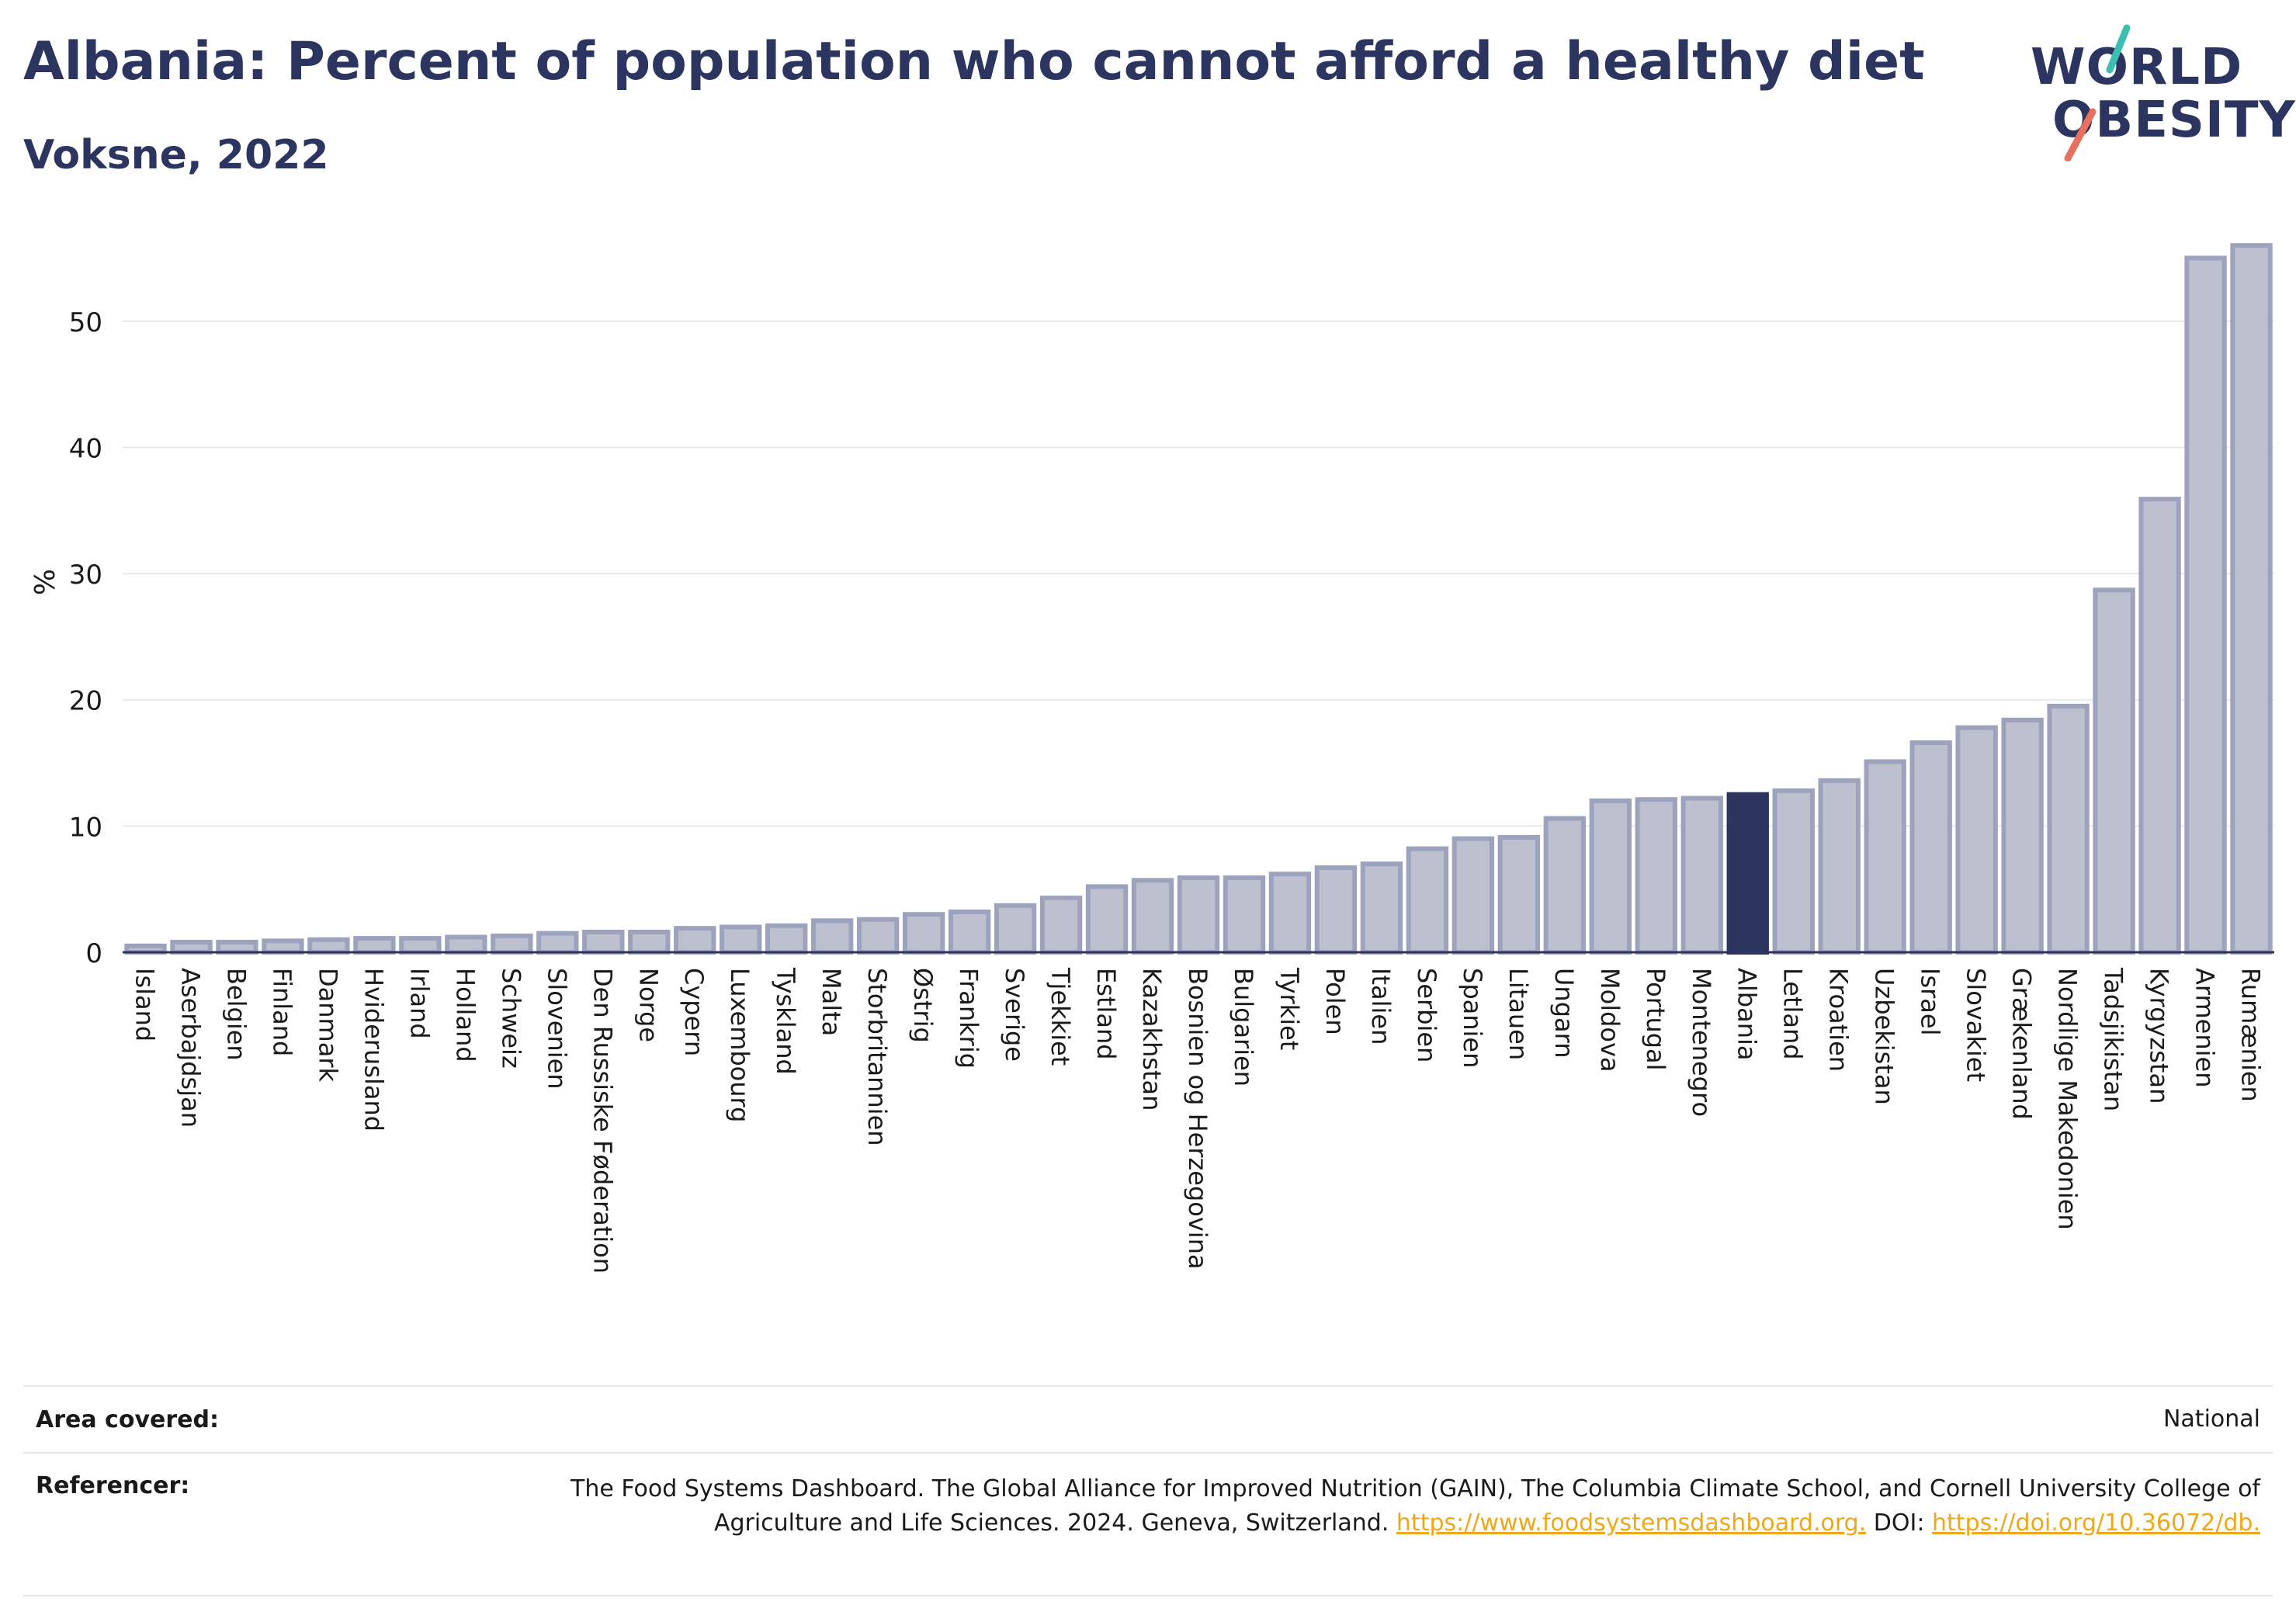 The image size is (2296, 1622). What do you see at coordinates (2211, 1419) in the screenshot?
I see `area-covered-value: National` at bounding box center [2211, 1419].